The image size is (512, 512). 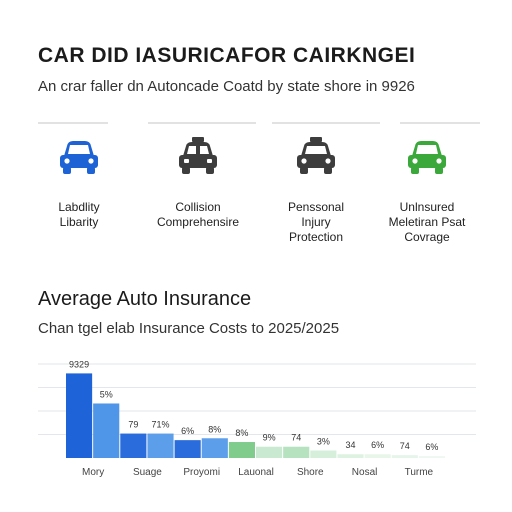 What do you see at coordinates (133, 425) in the screenshot?
I see `bar-value-label-2: 79` at bounding box center [133, 425].